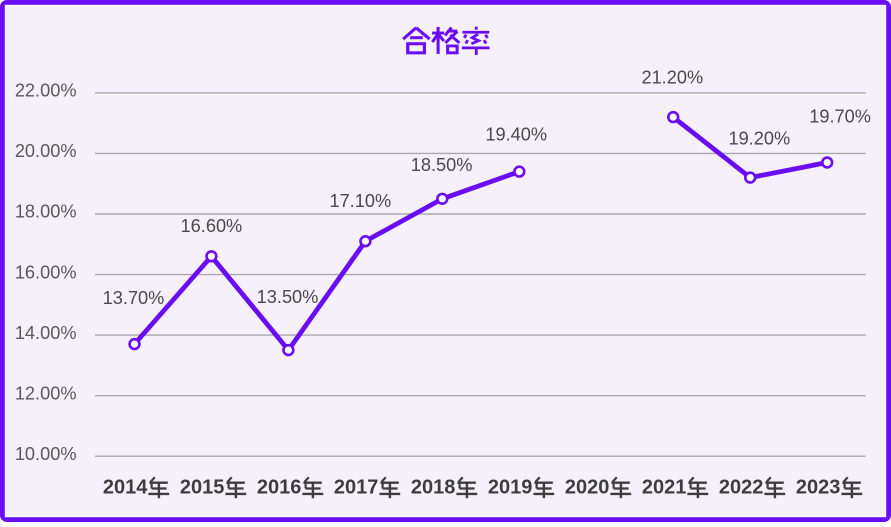 The height and width of the screenshot is (527, 891). I want to click on svg-text: 12.00%, so click(46, 393).